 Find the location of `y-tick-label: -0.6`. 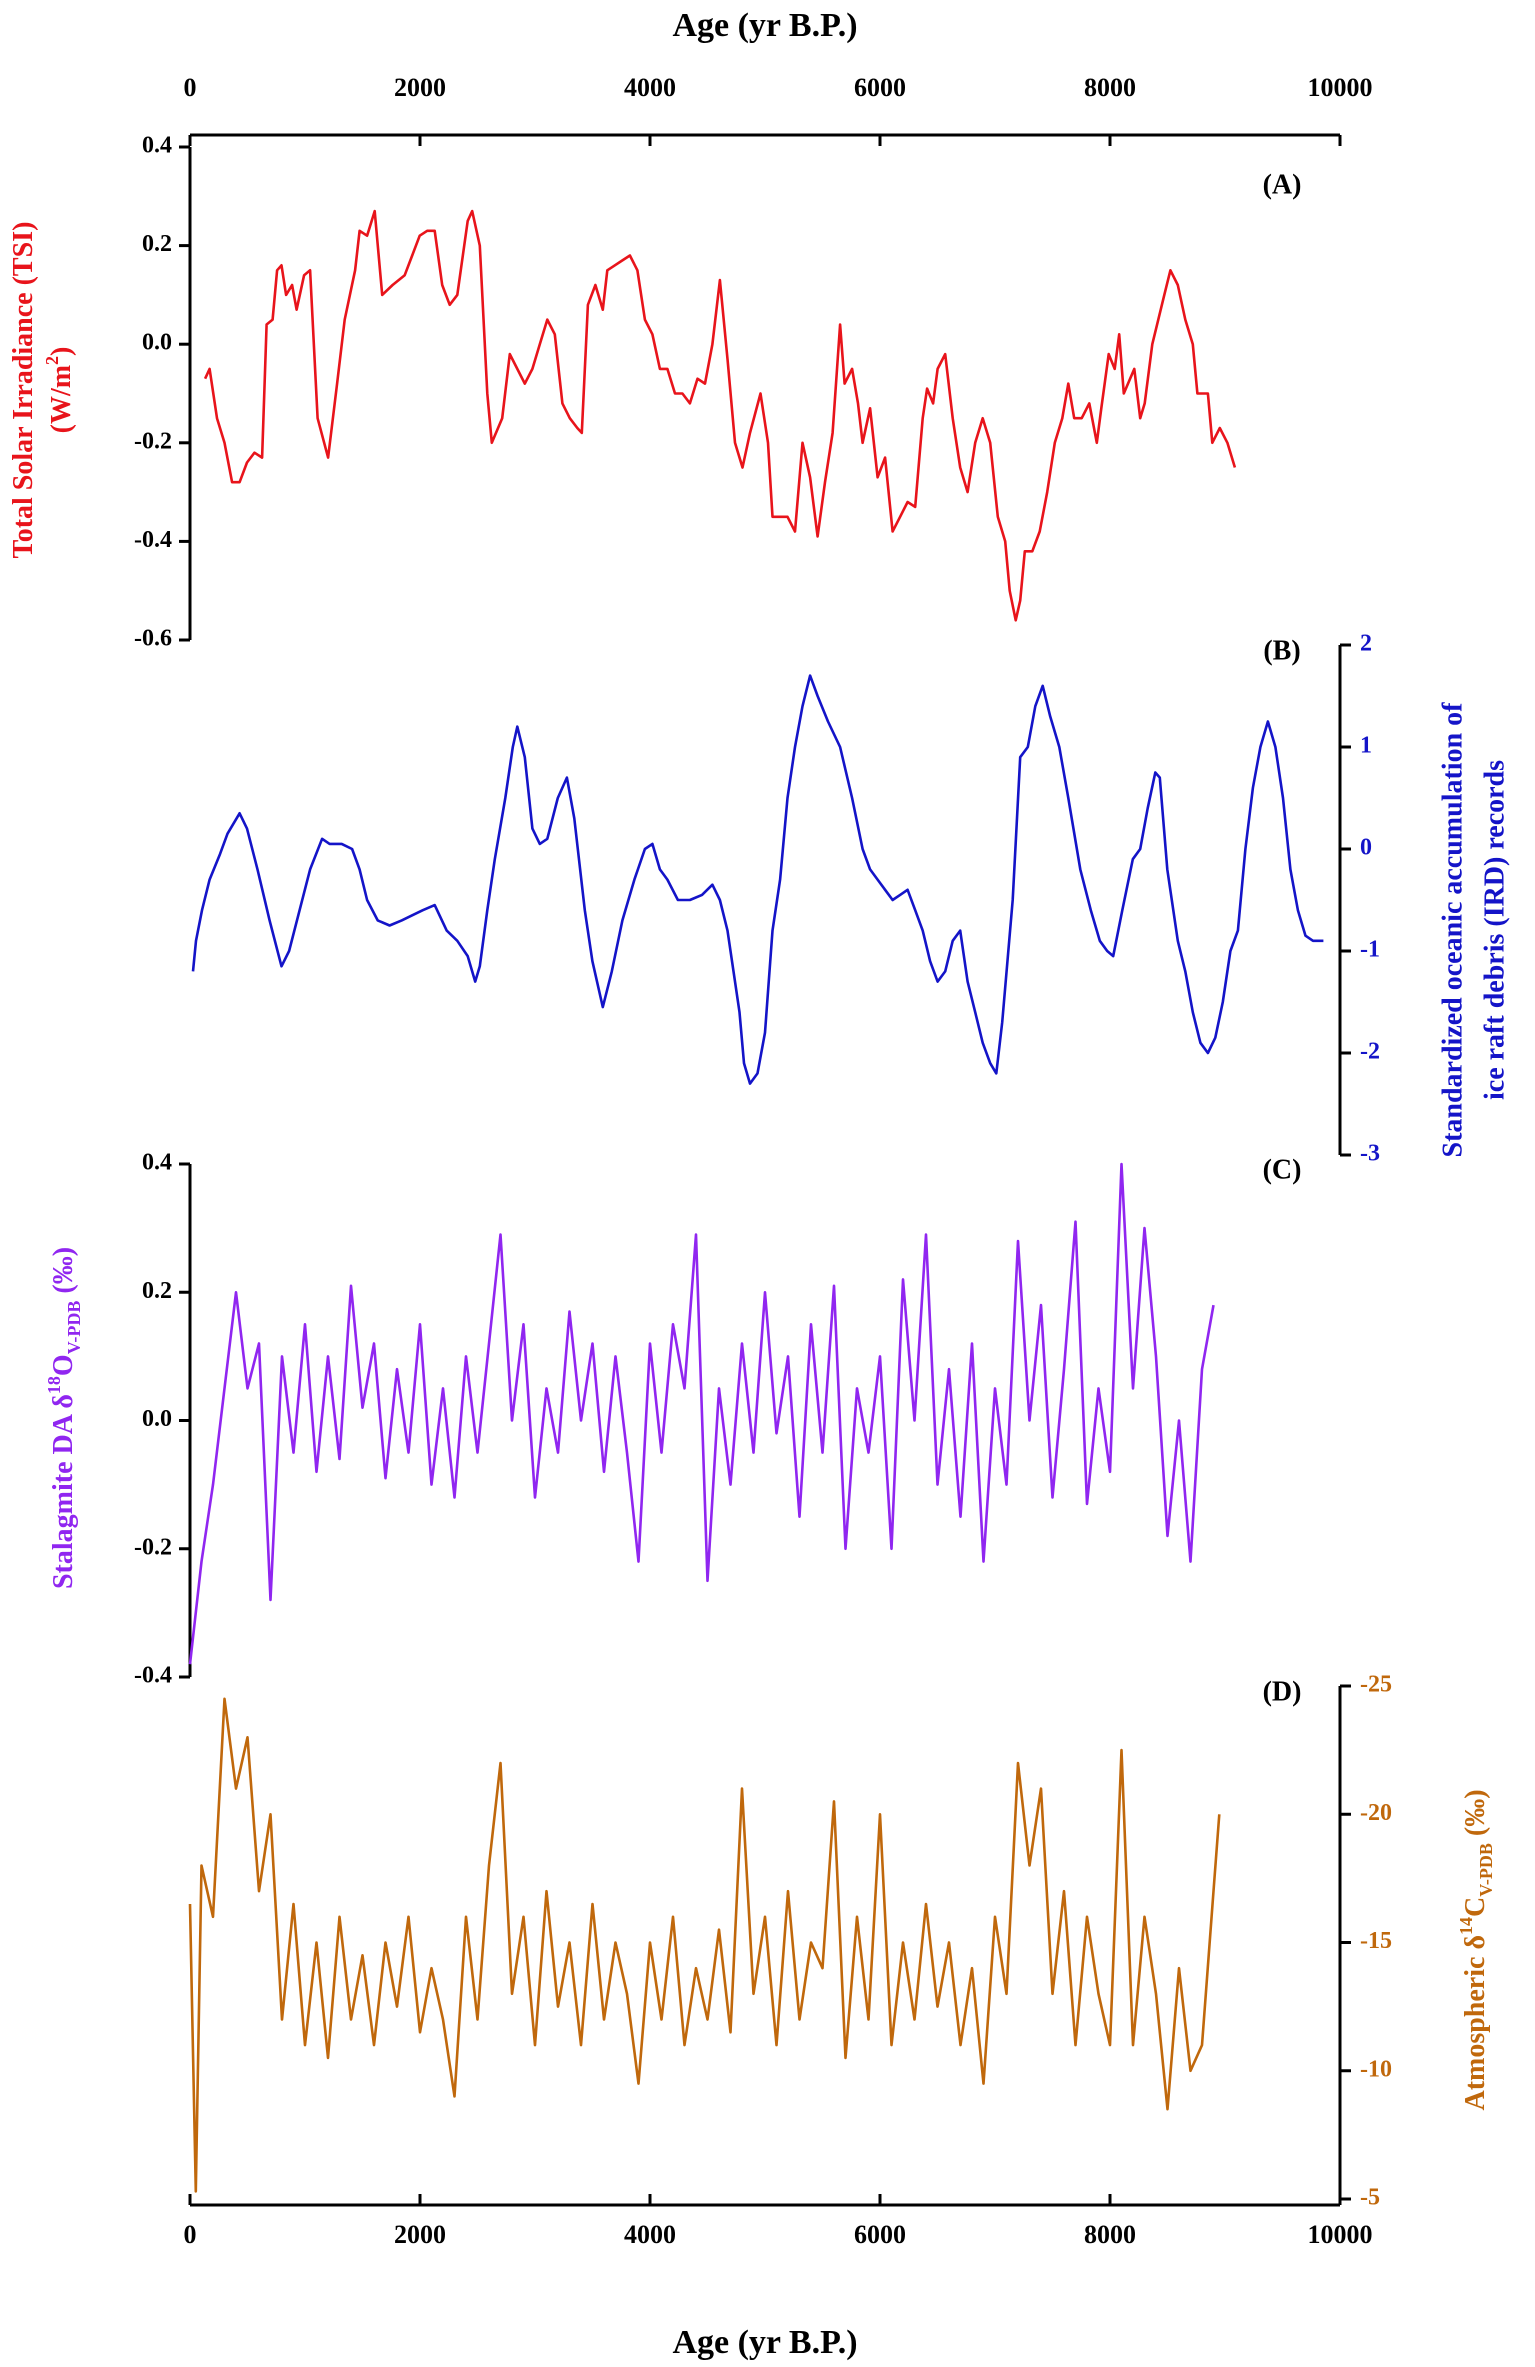

y-tick-label: -0.6 is located at coordinates (153, 639).